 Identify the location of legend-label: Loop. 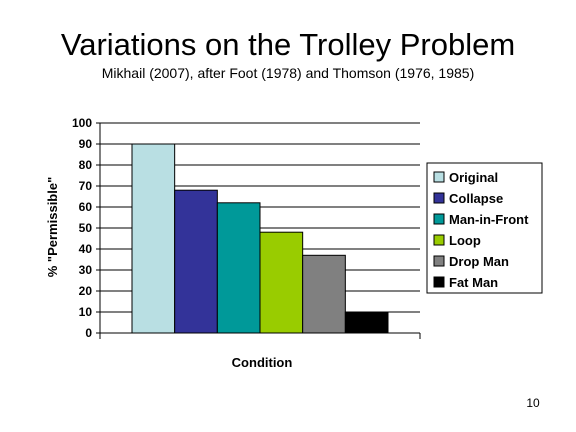
(465, 240).